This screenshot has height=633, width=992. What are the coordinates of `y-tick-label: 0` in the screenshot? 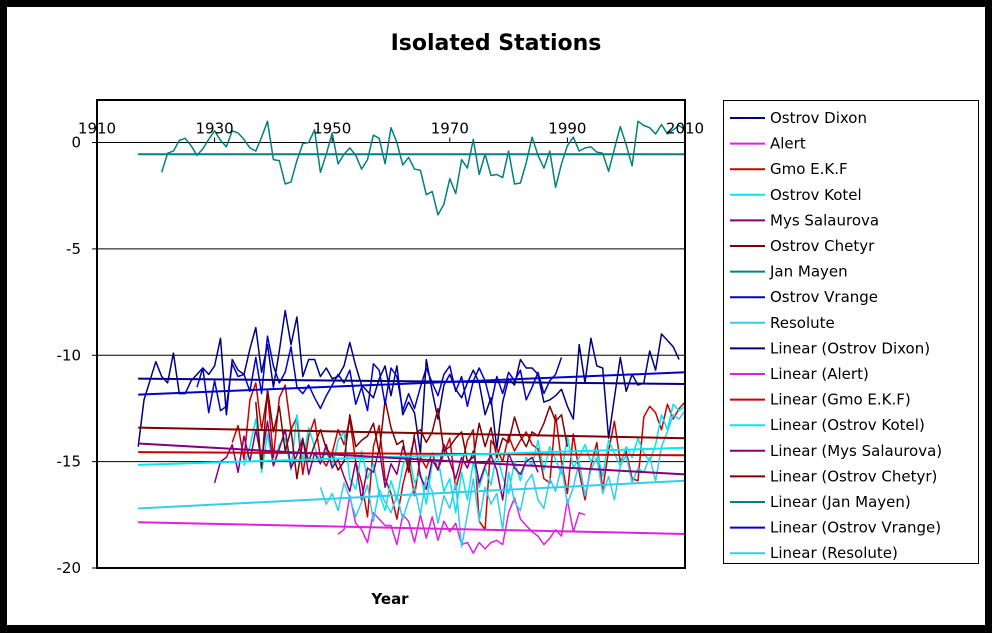 It's located at (76, 143).